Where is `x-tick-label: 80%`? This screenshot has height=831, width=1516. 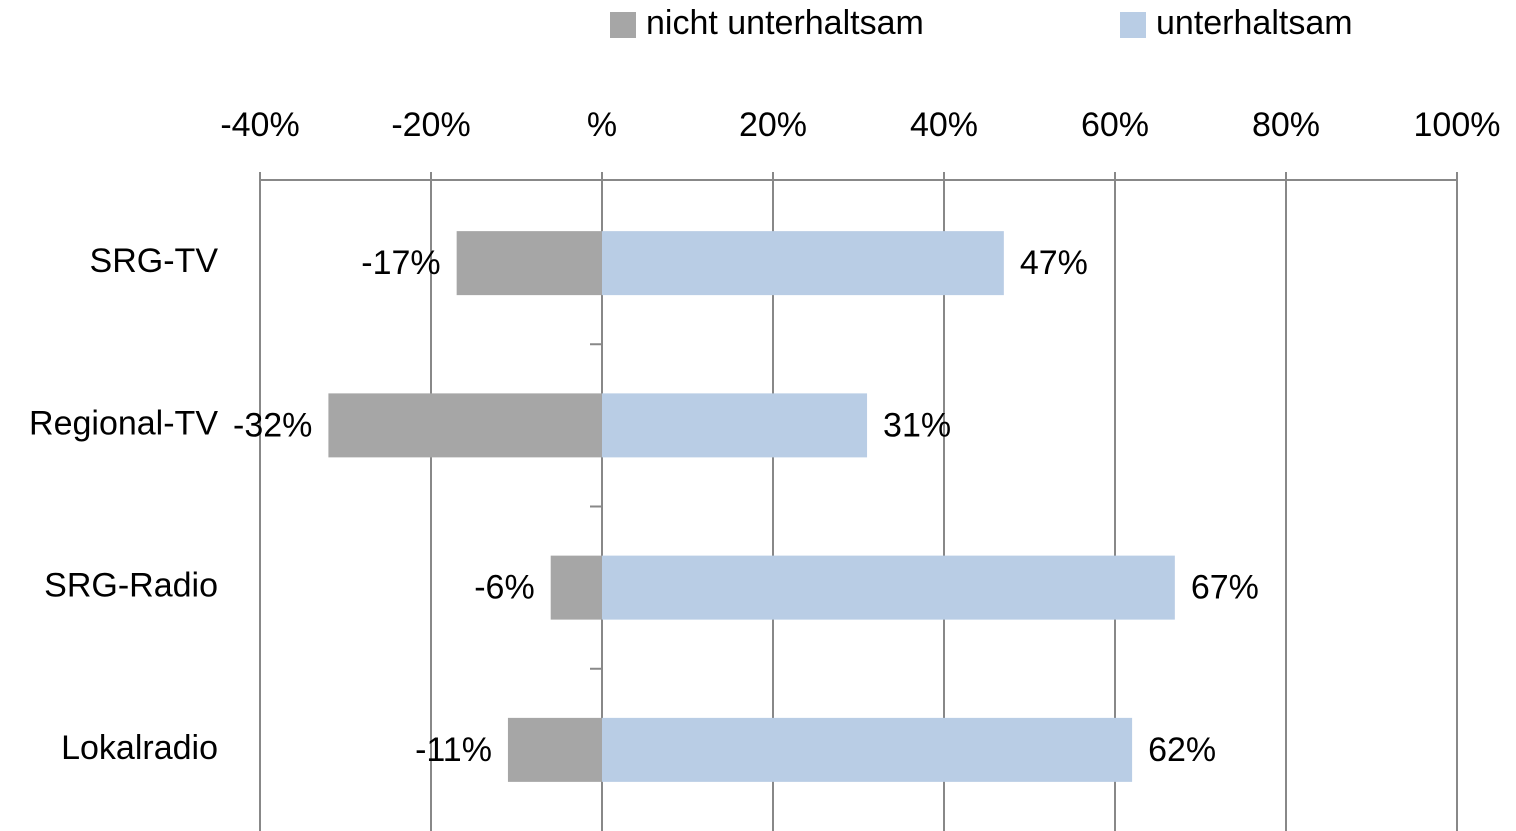
x-tick-label: 80% is located at coordinates (1286, 125).